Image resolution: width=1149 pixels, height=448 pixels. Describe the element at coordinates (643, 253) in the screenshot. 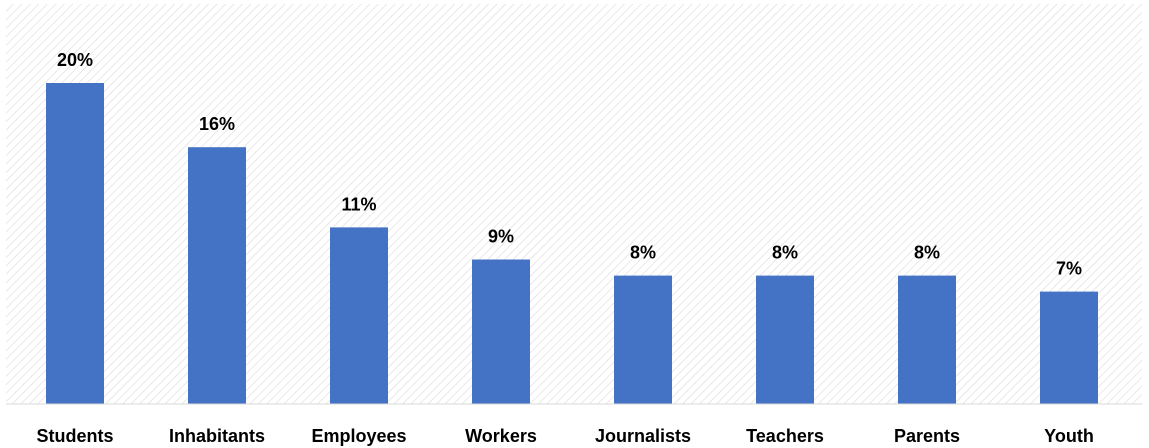

I see `data-label-journalists: 8%` at that location.